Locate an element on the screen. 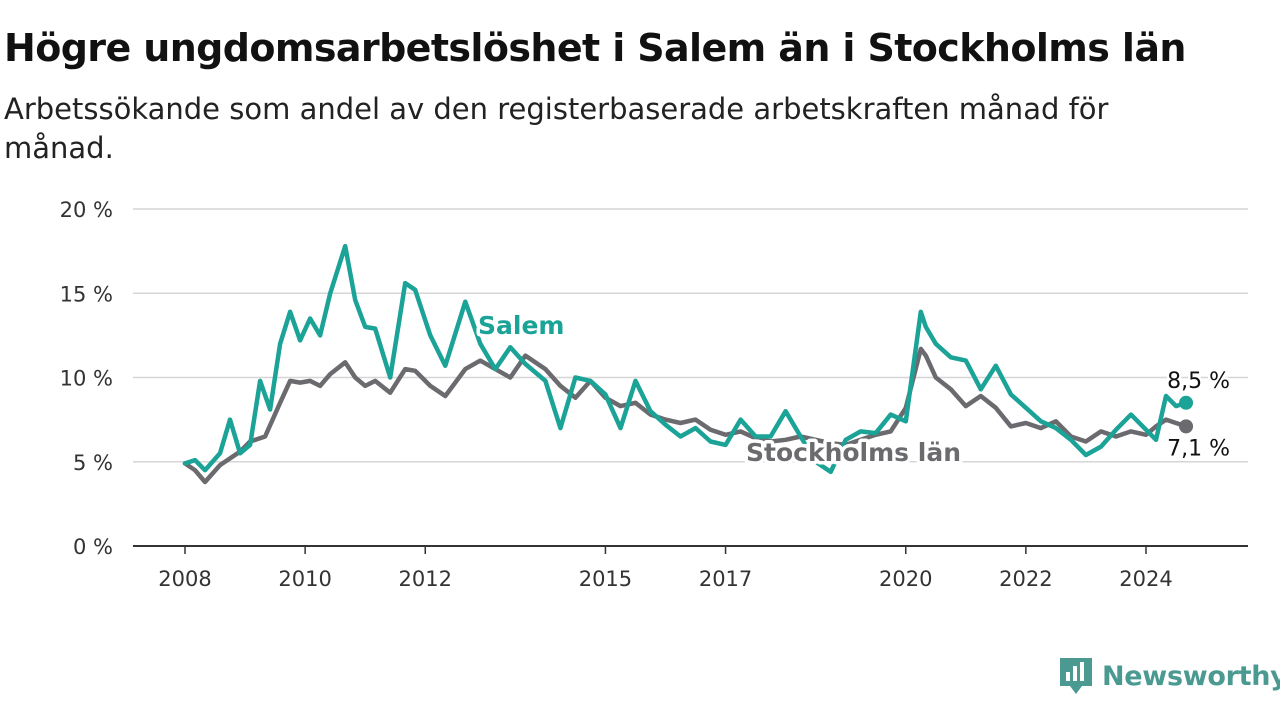  y-axis-ticks: 0 % 5 % 10 % 15 % 20 % is located at coordinates (86, 378).